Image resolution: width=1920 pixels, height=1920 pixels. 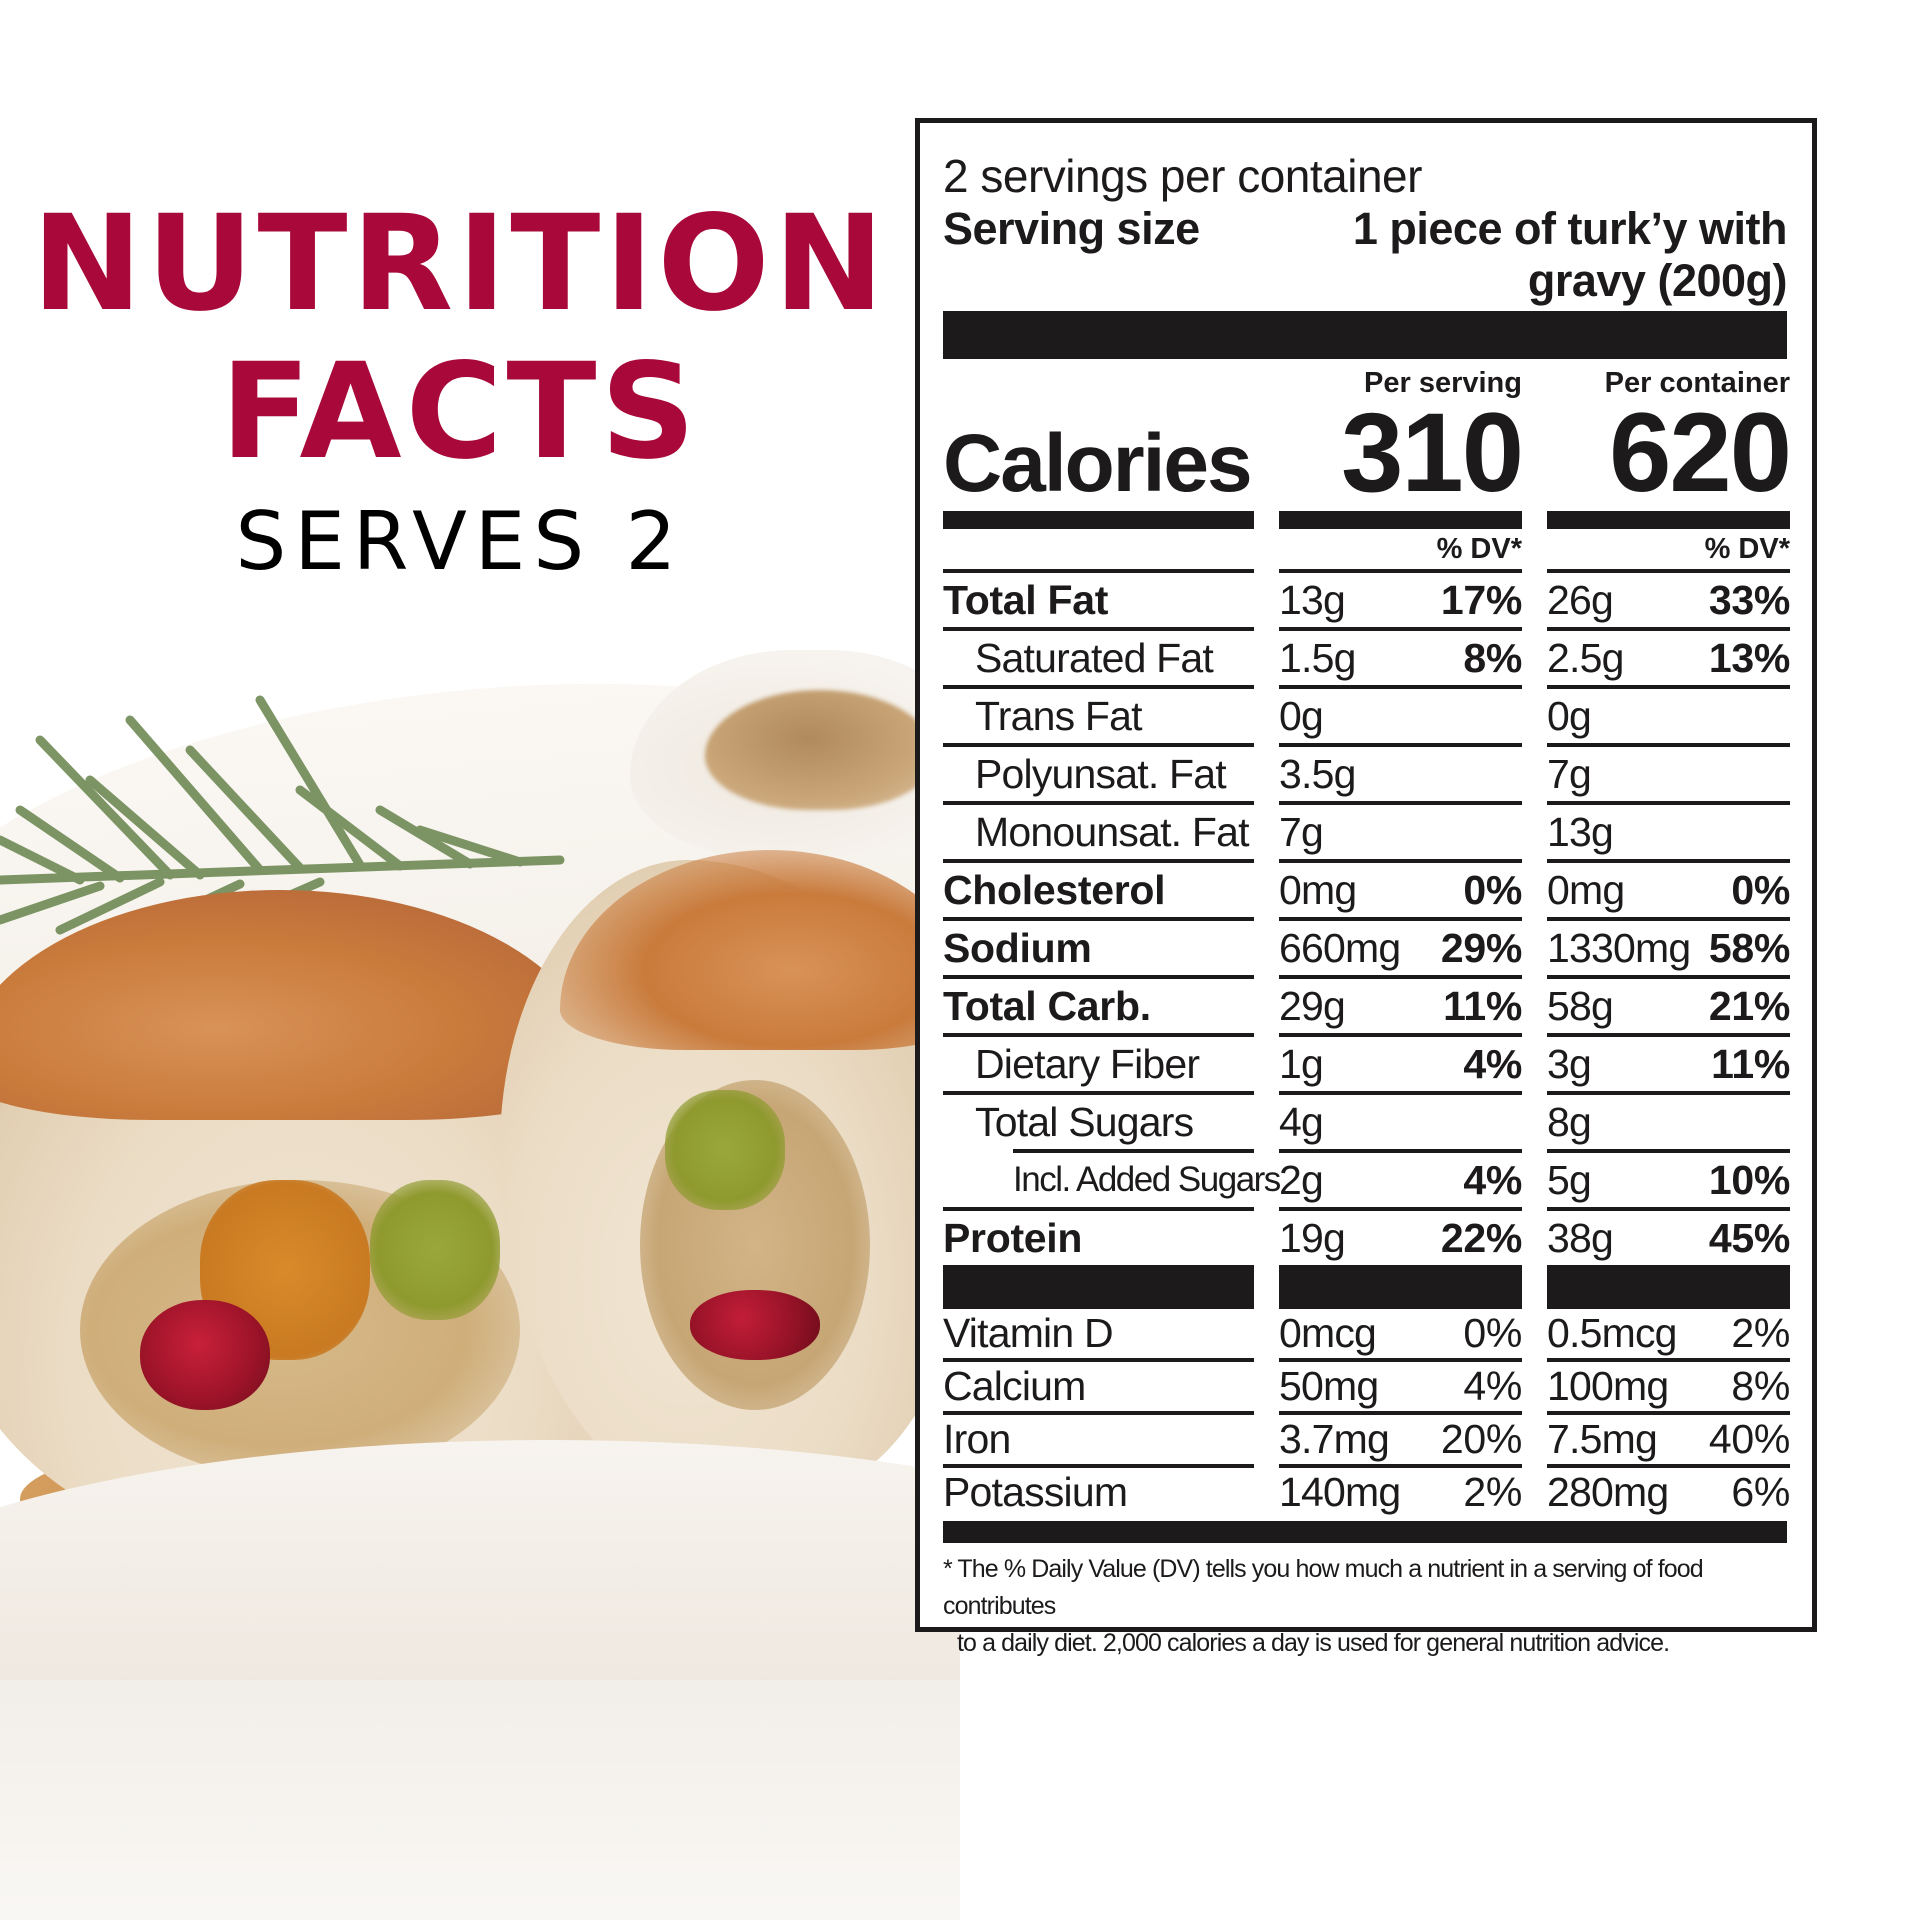 I want to click on serving-size-value: 1 piece of turk’y with gravy (200g), so click(x=1537, y=255).